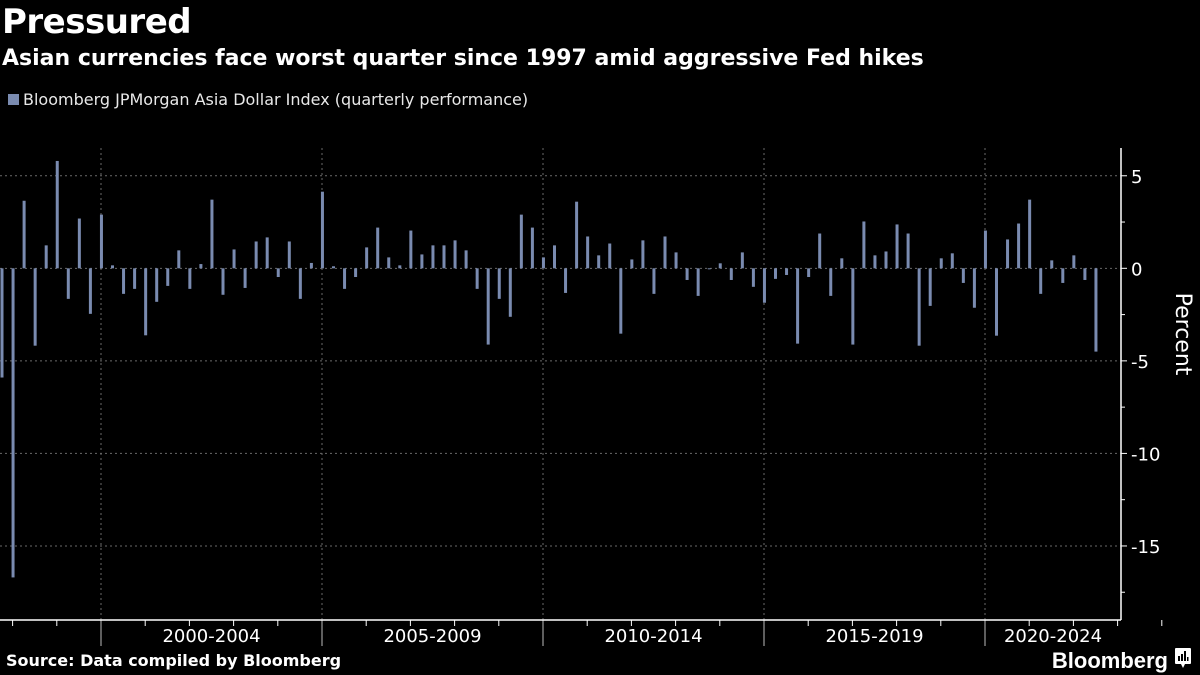 This screenshot has height=675, width=1200. Describe the element at coordinates (1183, 661) in the screenshot. I see `bloomberg-chart-icon` at that location.